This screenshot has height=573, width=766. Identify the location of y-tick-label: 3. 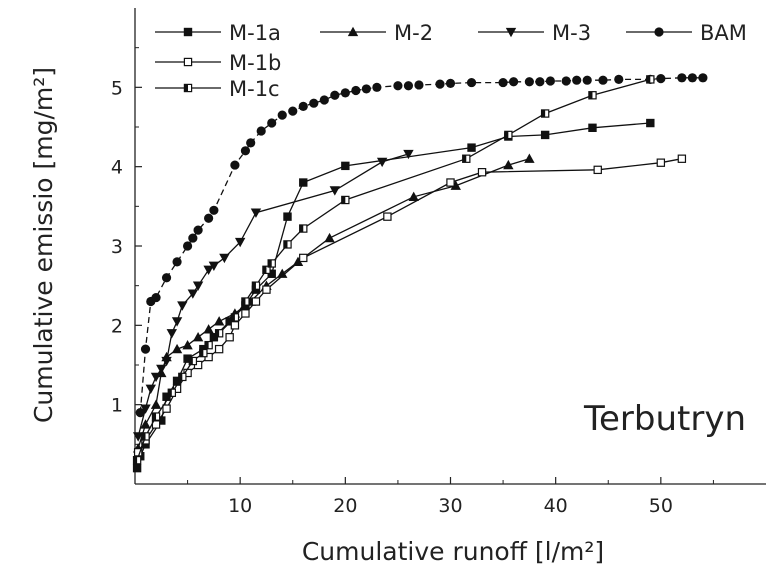
(117, 247).